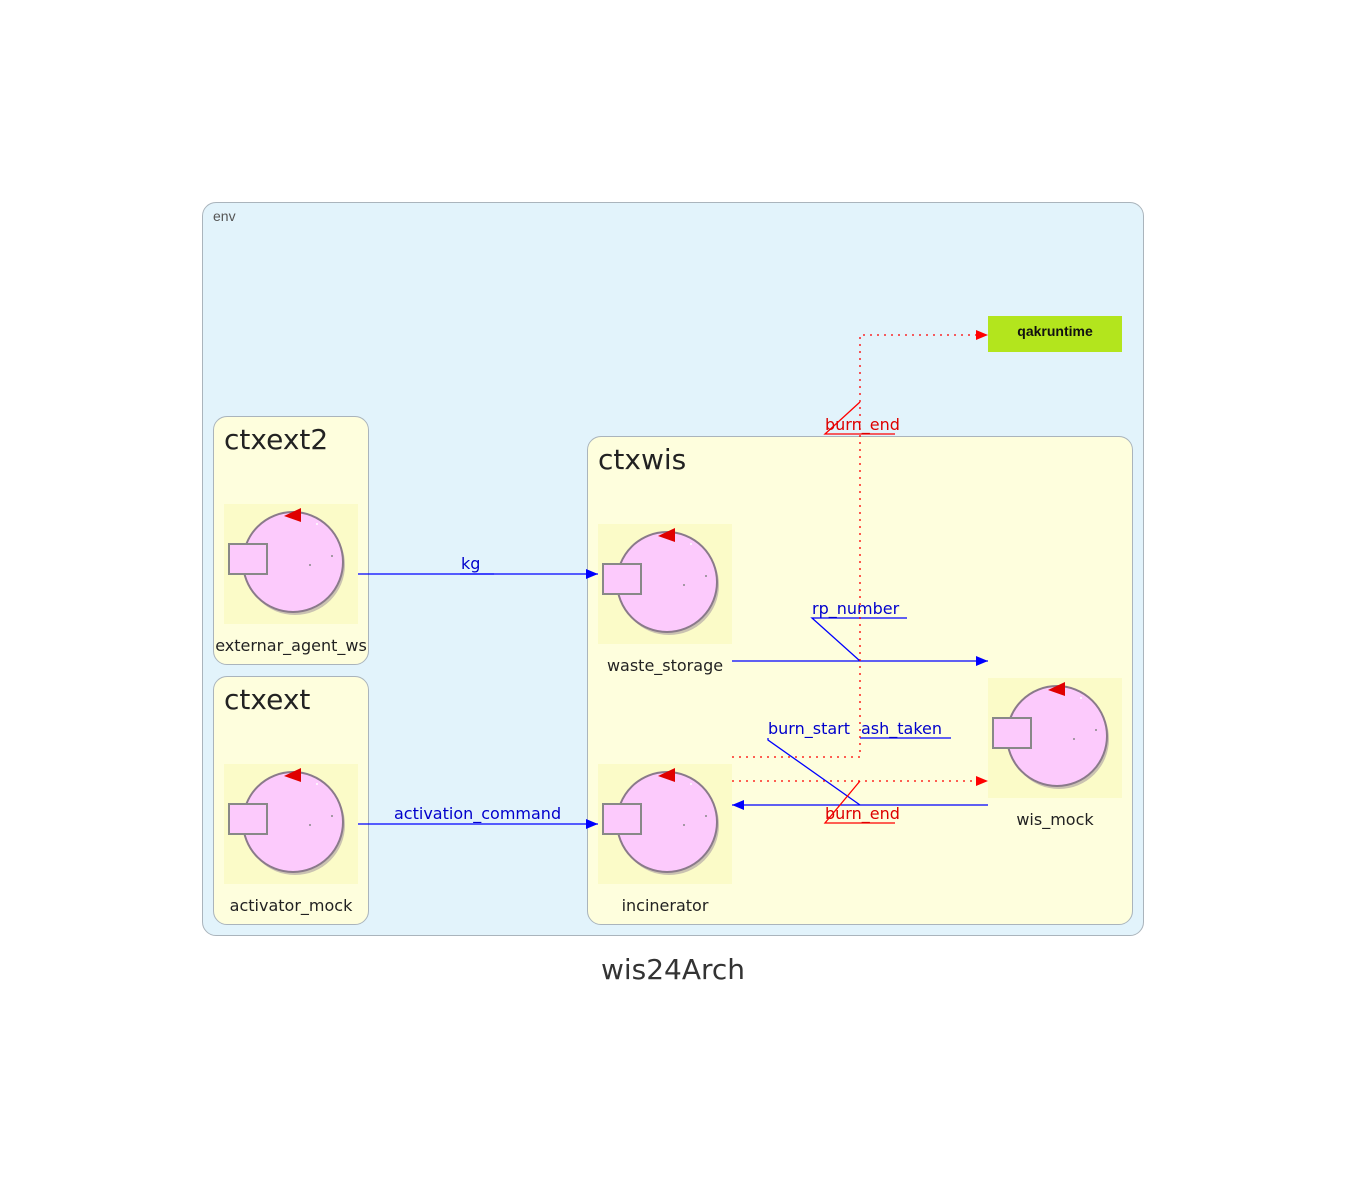 This screenshot has width=1346, height=1184. I want to click on actor-label-waste-storage: waste_storage, so click(665, 665).